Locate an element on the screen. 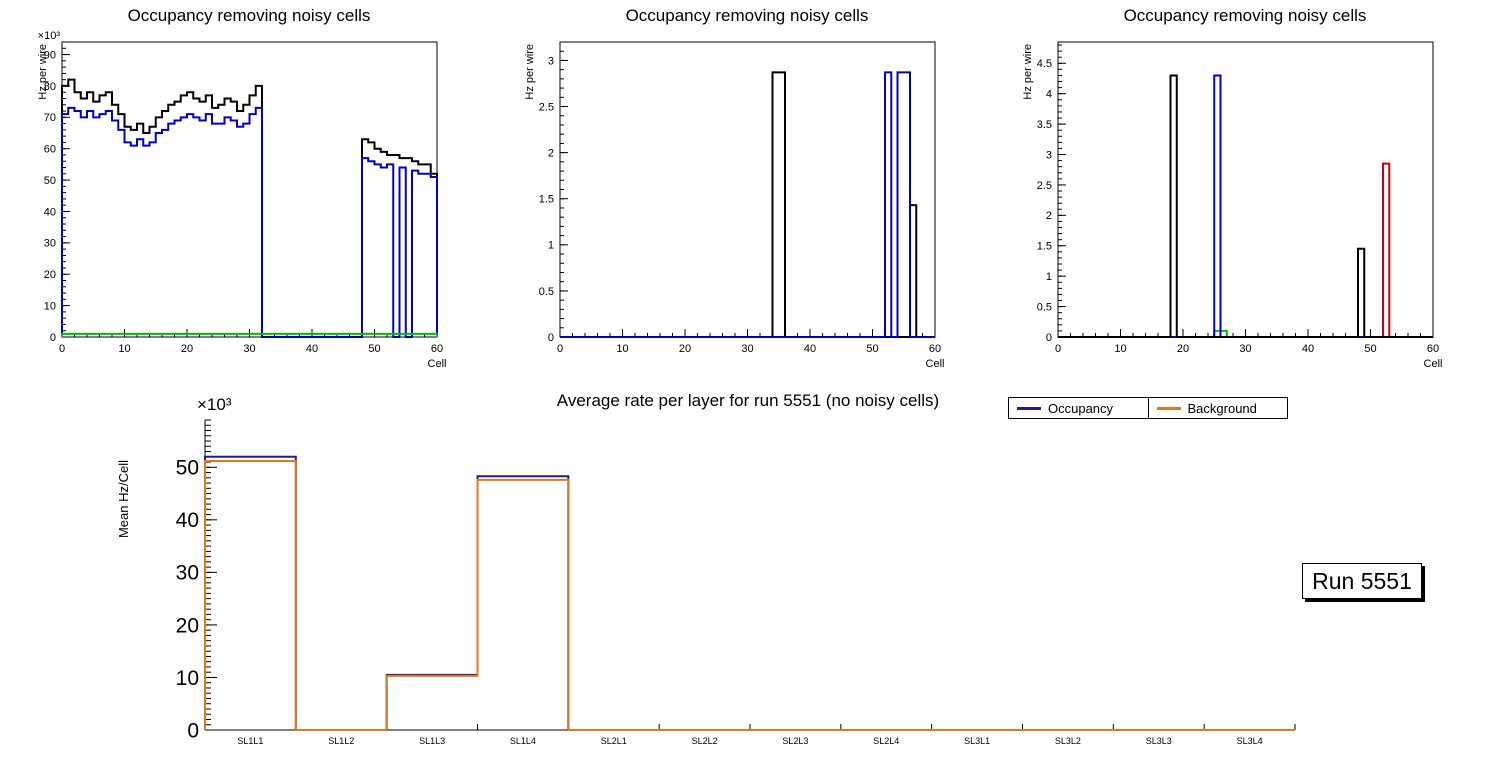 This screenshot has height=772, width=1496. x-category-label: SL3L1 is located at coordinates (977, 741).